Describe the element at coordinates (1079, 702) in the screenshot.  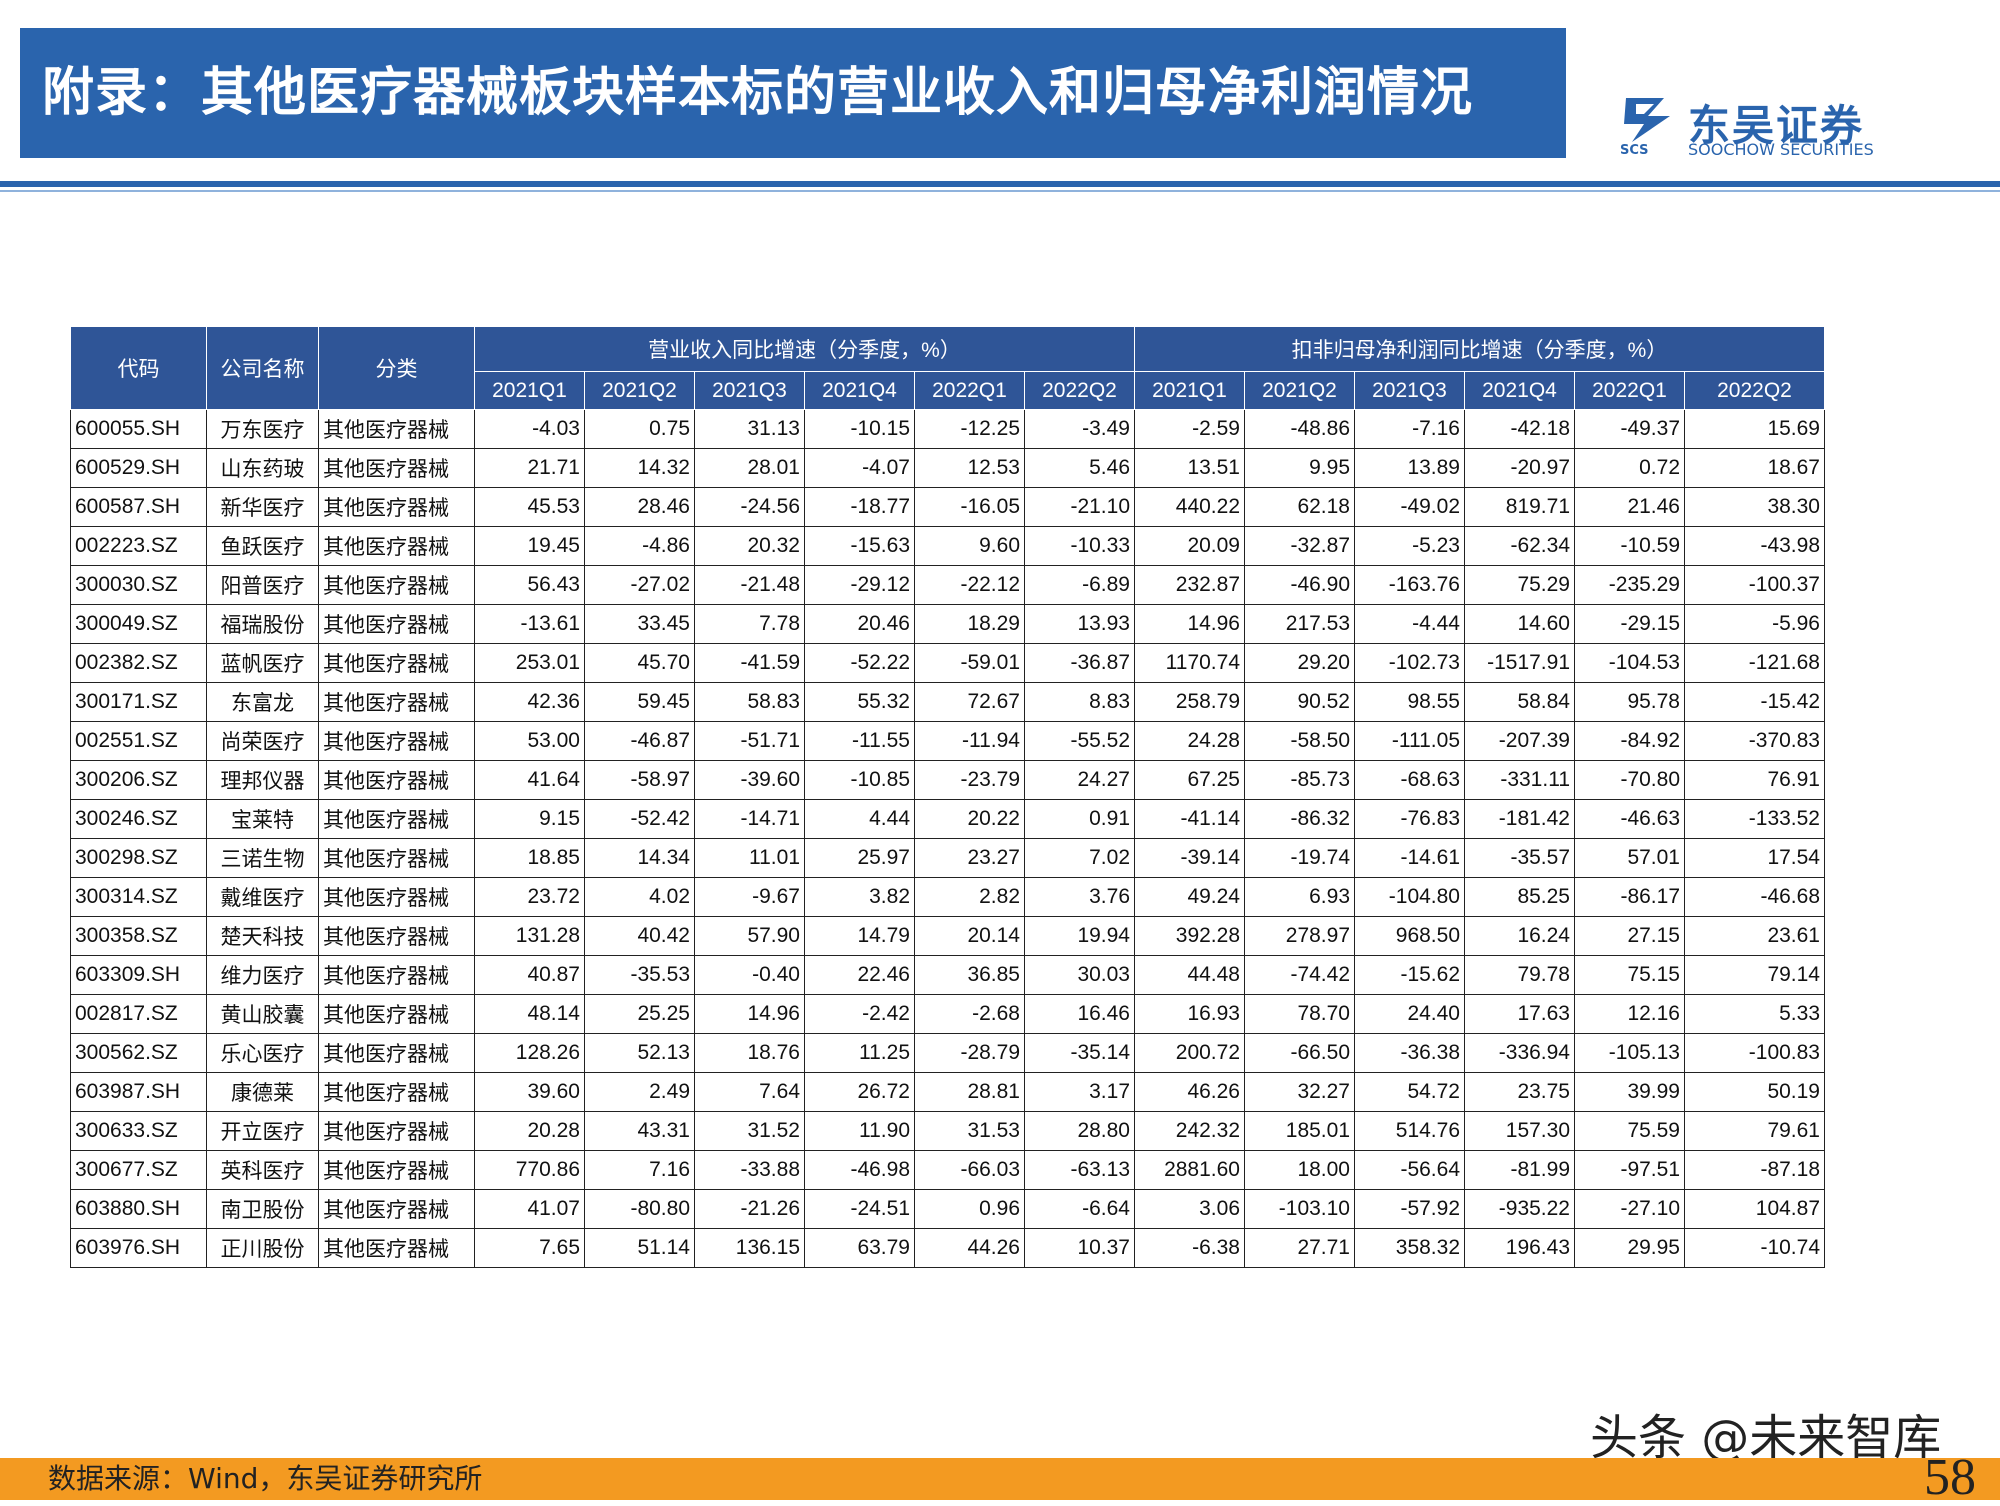
I see `cell-revenue-growth: 8.83` at that location.